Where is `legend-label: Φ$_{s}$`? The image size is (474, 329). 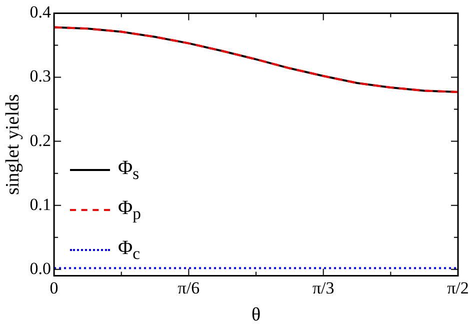 legend-label: Φ$_{s}$ is located at coordinates (129, 170).